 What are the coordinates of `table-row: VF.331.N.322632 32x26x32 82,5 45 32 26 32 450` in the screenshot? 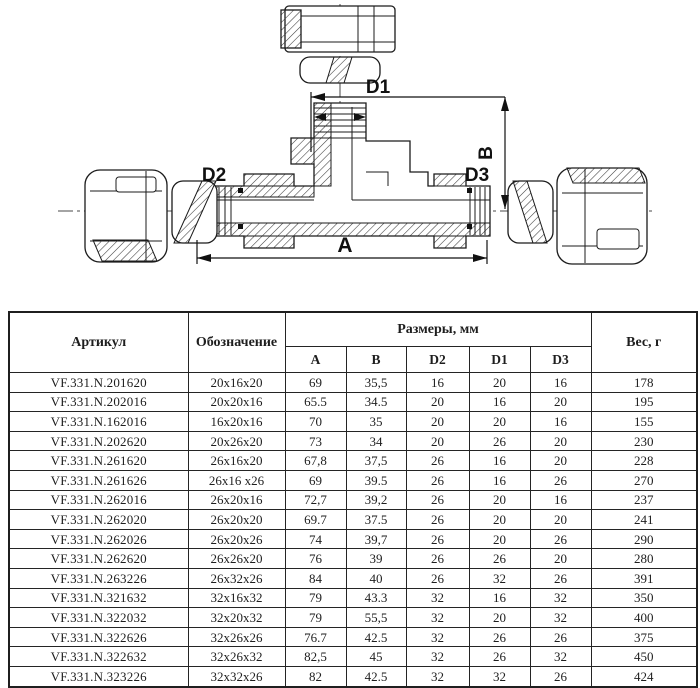 It's located at (353, 656).